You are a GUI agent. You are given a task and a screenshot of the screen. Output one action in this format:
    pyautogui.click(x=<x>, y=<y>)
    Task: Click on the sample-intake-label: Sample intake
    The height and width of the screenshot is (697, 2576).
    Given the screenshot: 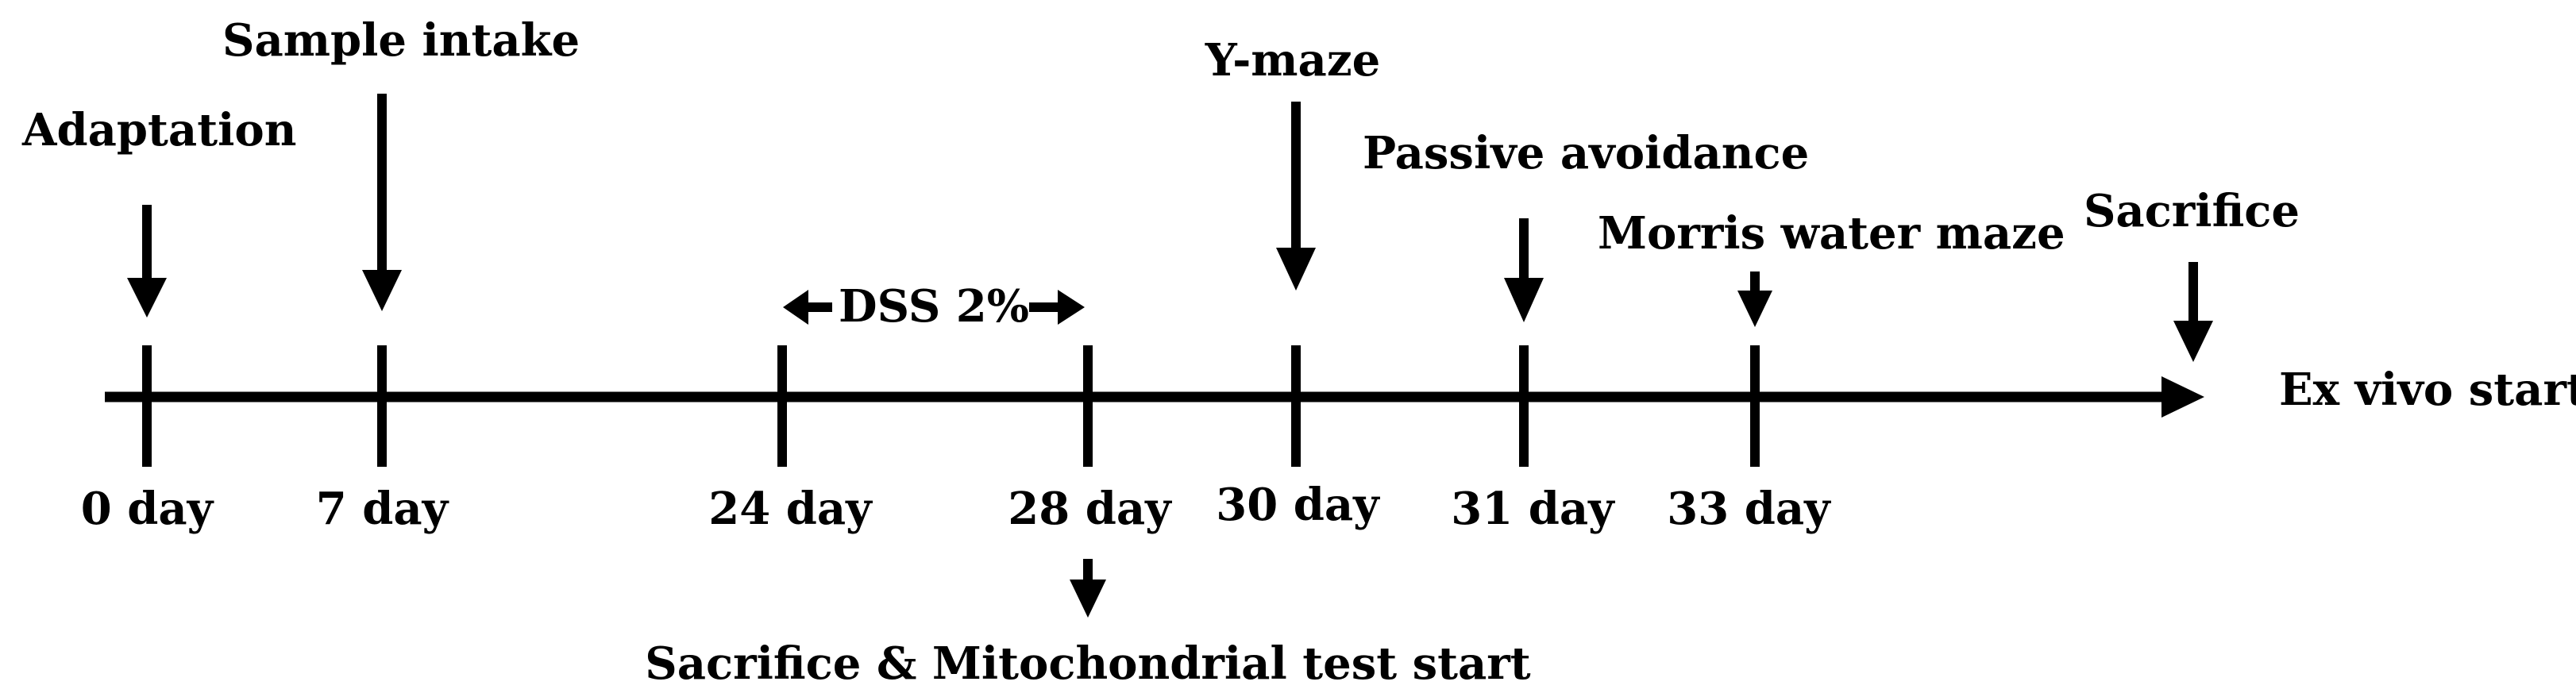 What is the action you would take?
    pyautogui.click(x=401, y=41)
    